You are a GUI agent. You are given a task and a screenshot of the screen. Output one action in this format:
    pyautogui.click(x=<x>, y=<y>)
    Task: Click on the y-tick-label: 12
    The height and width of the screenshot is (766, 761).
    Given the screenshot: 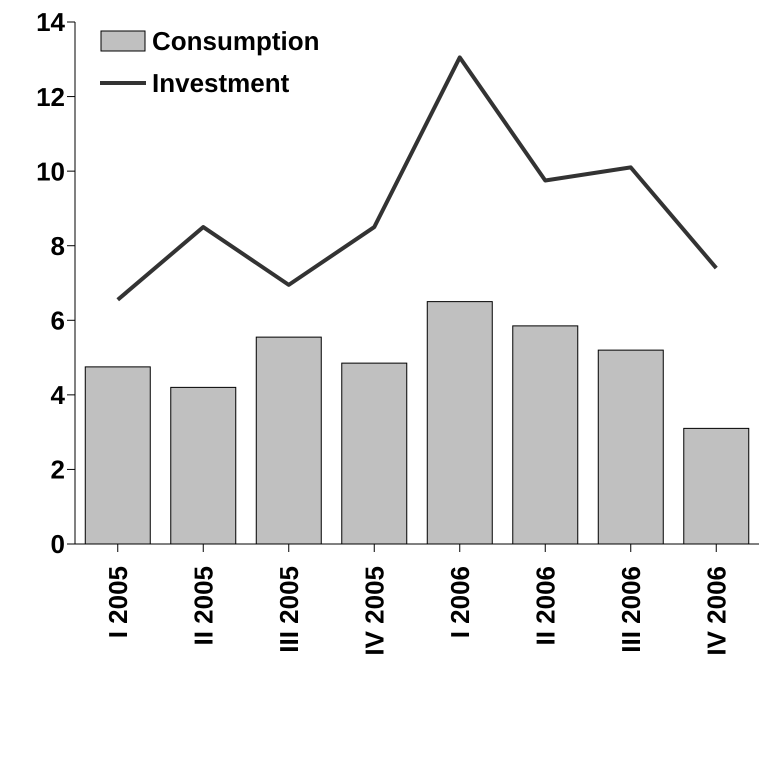 What is the action you would take?
    pyautogui.click(x=50, y=97)
    